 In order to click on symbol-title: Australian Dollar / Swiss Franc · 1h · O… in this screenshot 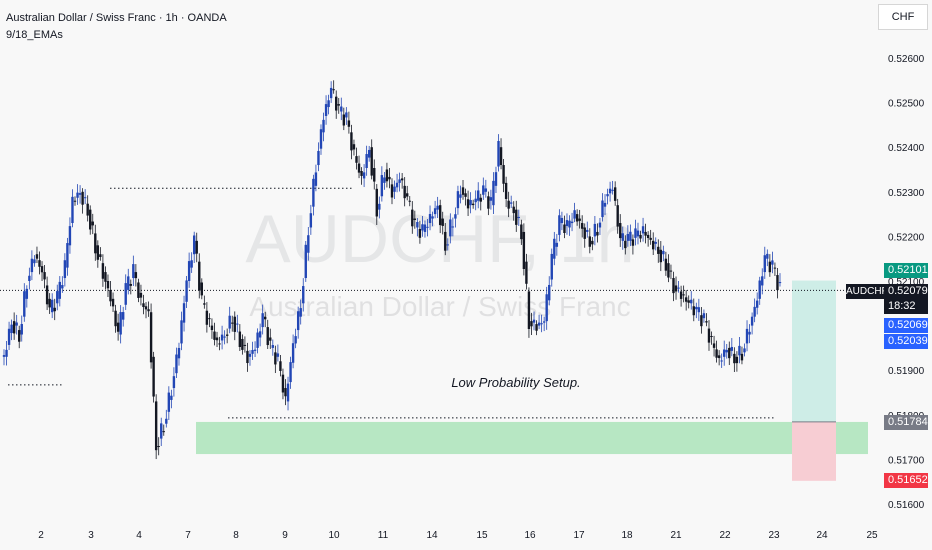, I will do `click(116, 18)`.